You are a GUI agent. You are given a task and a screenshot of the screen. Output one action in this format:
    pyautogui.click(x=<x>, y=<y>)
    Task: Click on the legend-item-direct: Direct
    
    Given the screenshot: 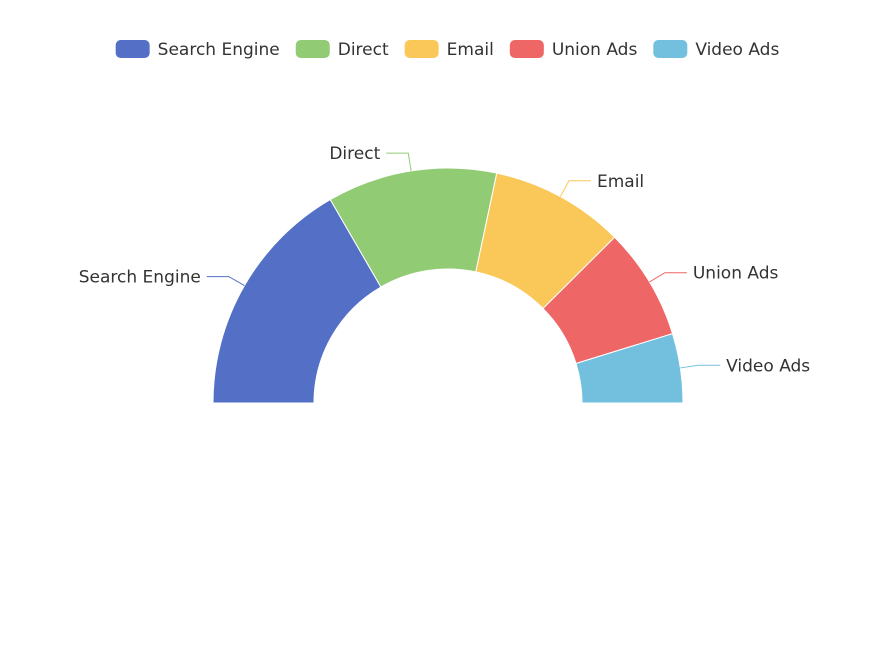 What is the action you would take?
    pyautogui.click(x=342, y=50)
    